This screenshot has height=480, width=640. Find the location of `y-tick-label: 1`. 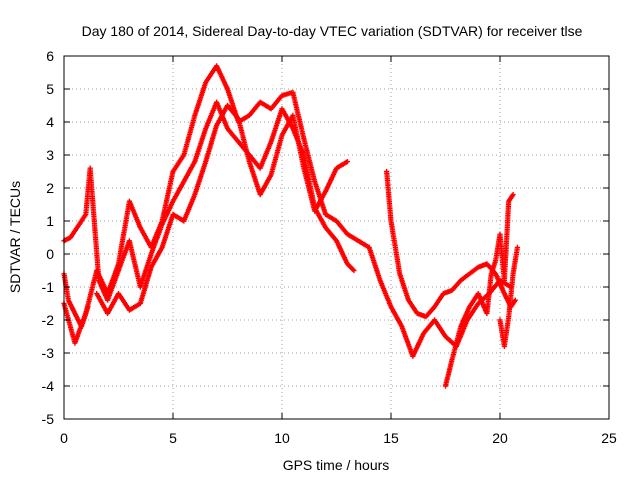

y-tick-label: 1 is located at coordinates (50, 221).